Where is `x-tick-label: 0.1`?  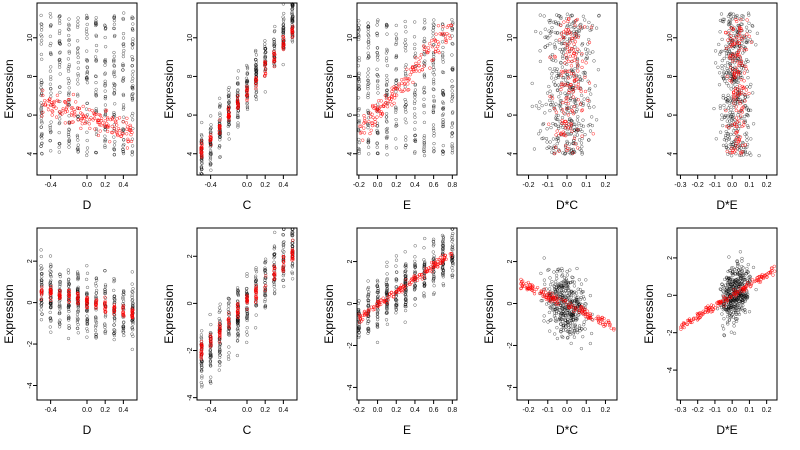 x-tick-label: 0.1 is located at coordinates (586, 185).